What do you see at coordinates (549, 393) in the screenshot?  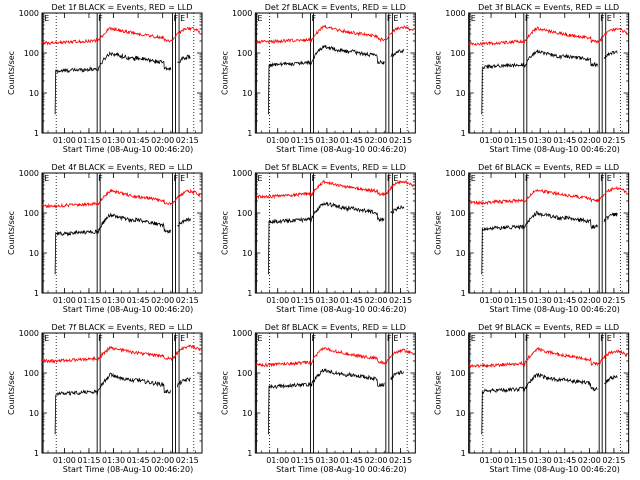 I see `plot-frame` at bounding box center [549, 393].